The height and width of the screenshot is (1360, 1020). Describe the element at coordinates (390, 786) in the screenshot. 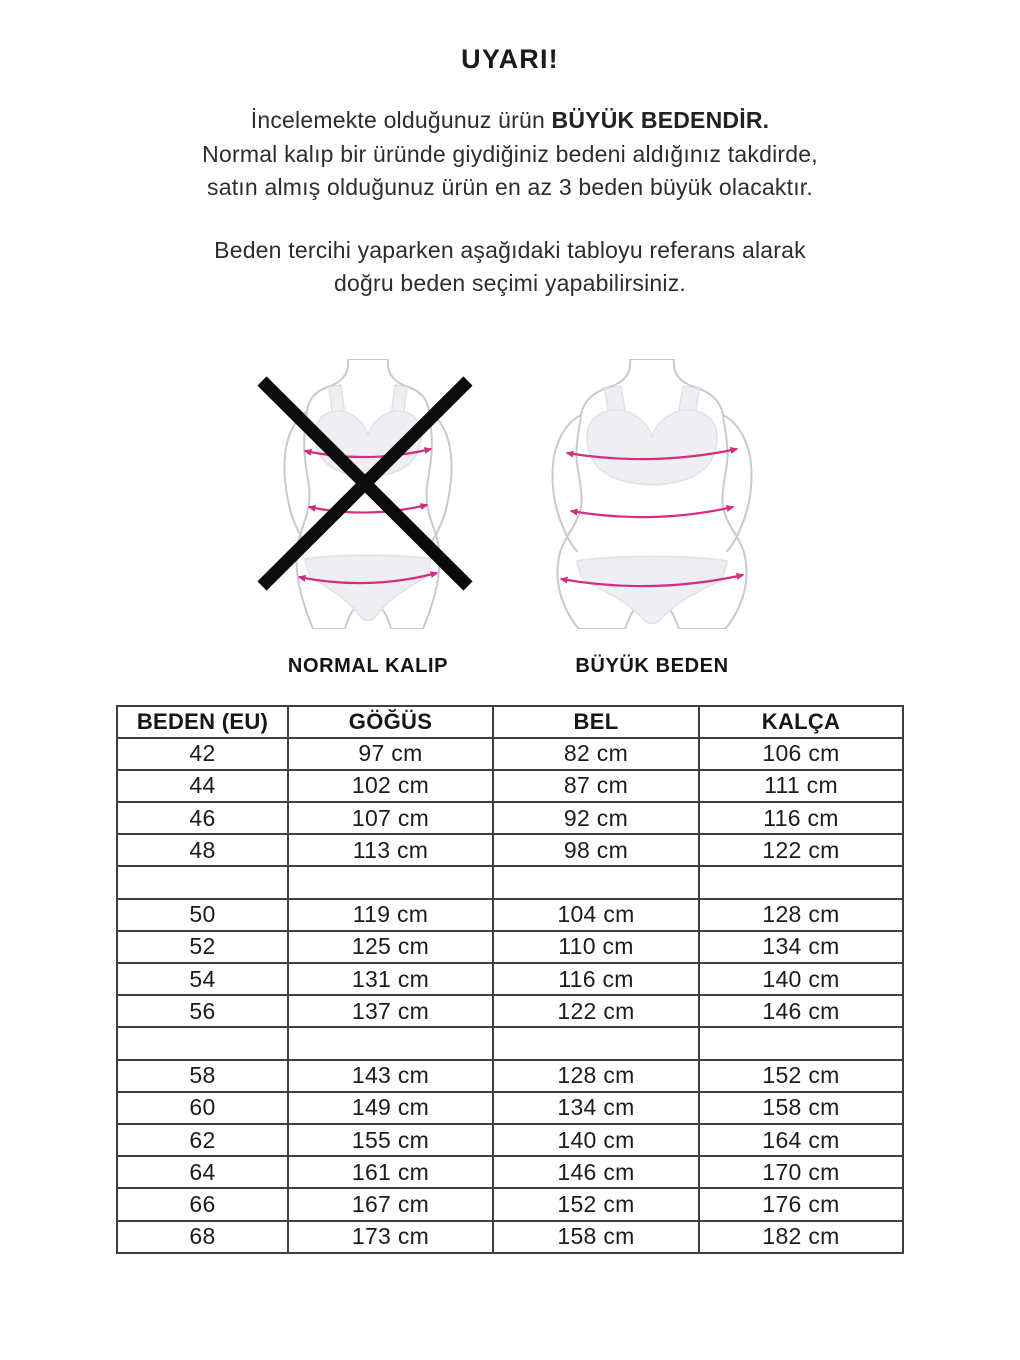

I see `size-cell: 102 cm` at that location.